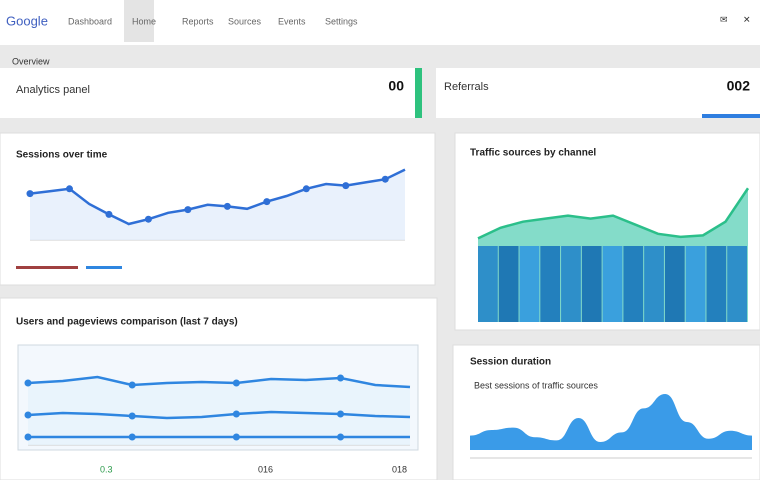  I want to click on footer-label: 0.3, so click(106, 469).